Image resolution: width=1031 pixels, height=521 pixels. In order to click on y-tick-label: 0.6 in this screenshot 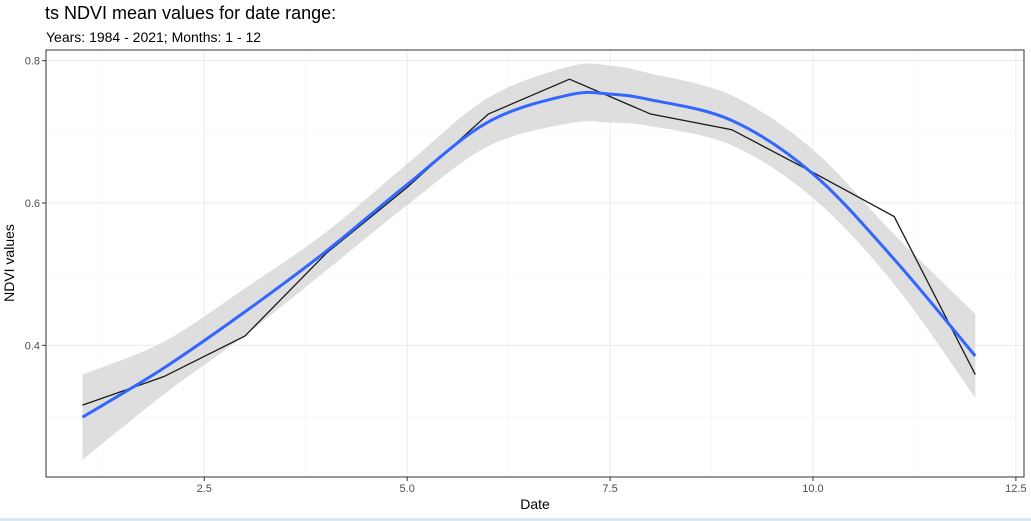, I will do `click(32, 204)`.